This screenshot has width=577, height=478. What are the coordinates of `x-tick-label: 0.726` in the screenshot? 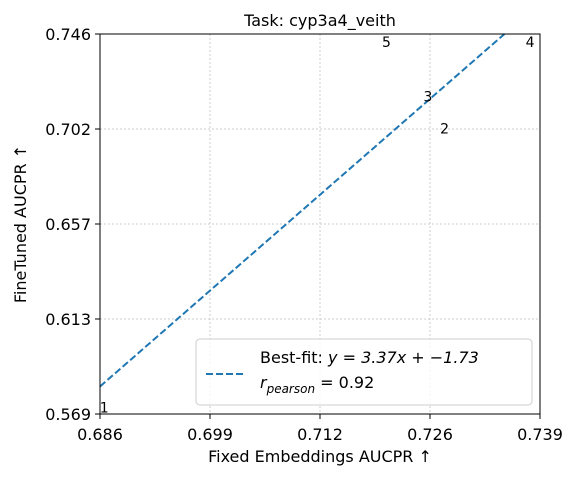 It's located at (430, 434).